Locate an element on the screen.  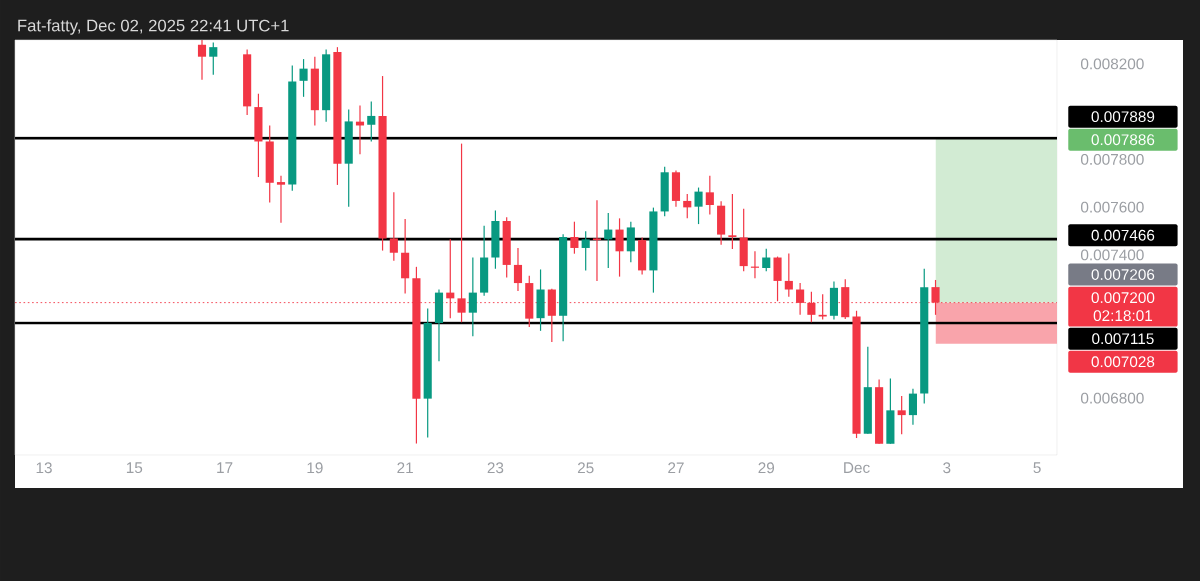
band-label: 0.007028 is located at coordinates (1123, 362).